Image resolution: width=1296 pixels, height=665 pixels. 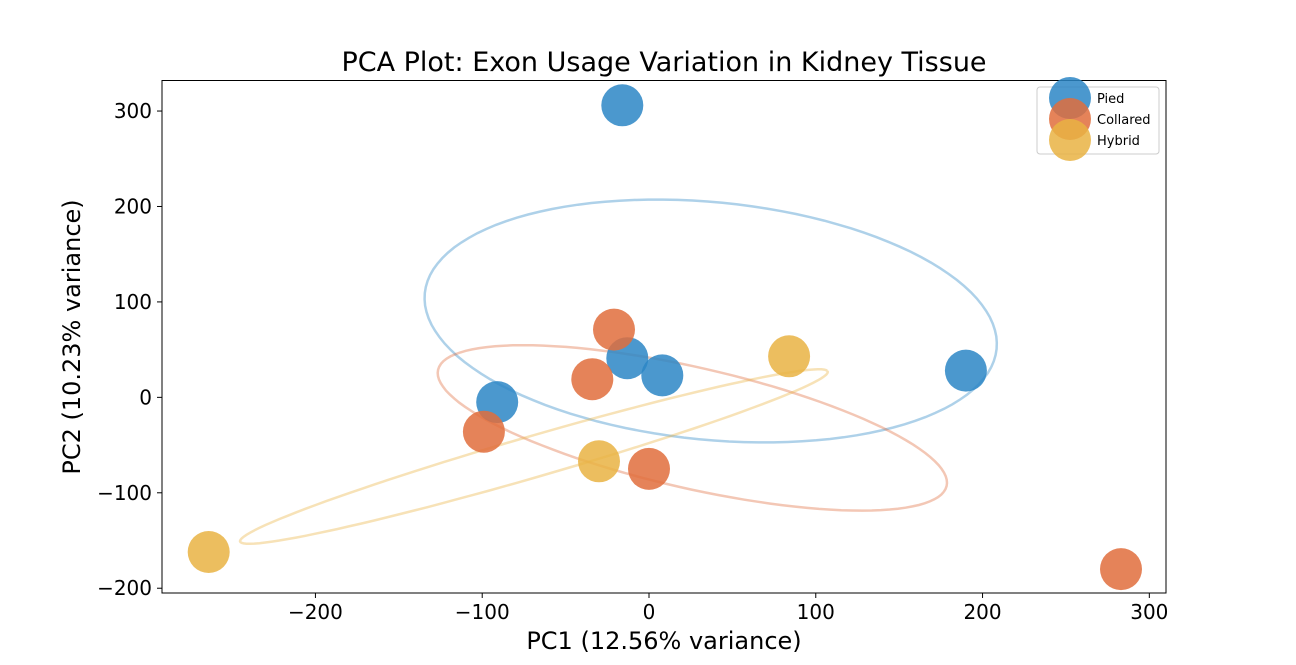 What do you see at coordinates (145, 397) in the screenshot?
I see `y-tick-label: 0` at bounding box center [145, 397].